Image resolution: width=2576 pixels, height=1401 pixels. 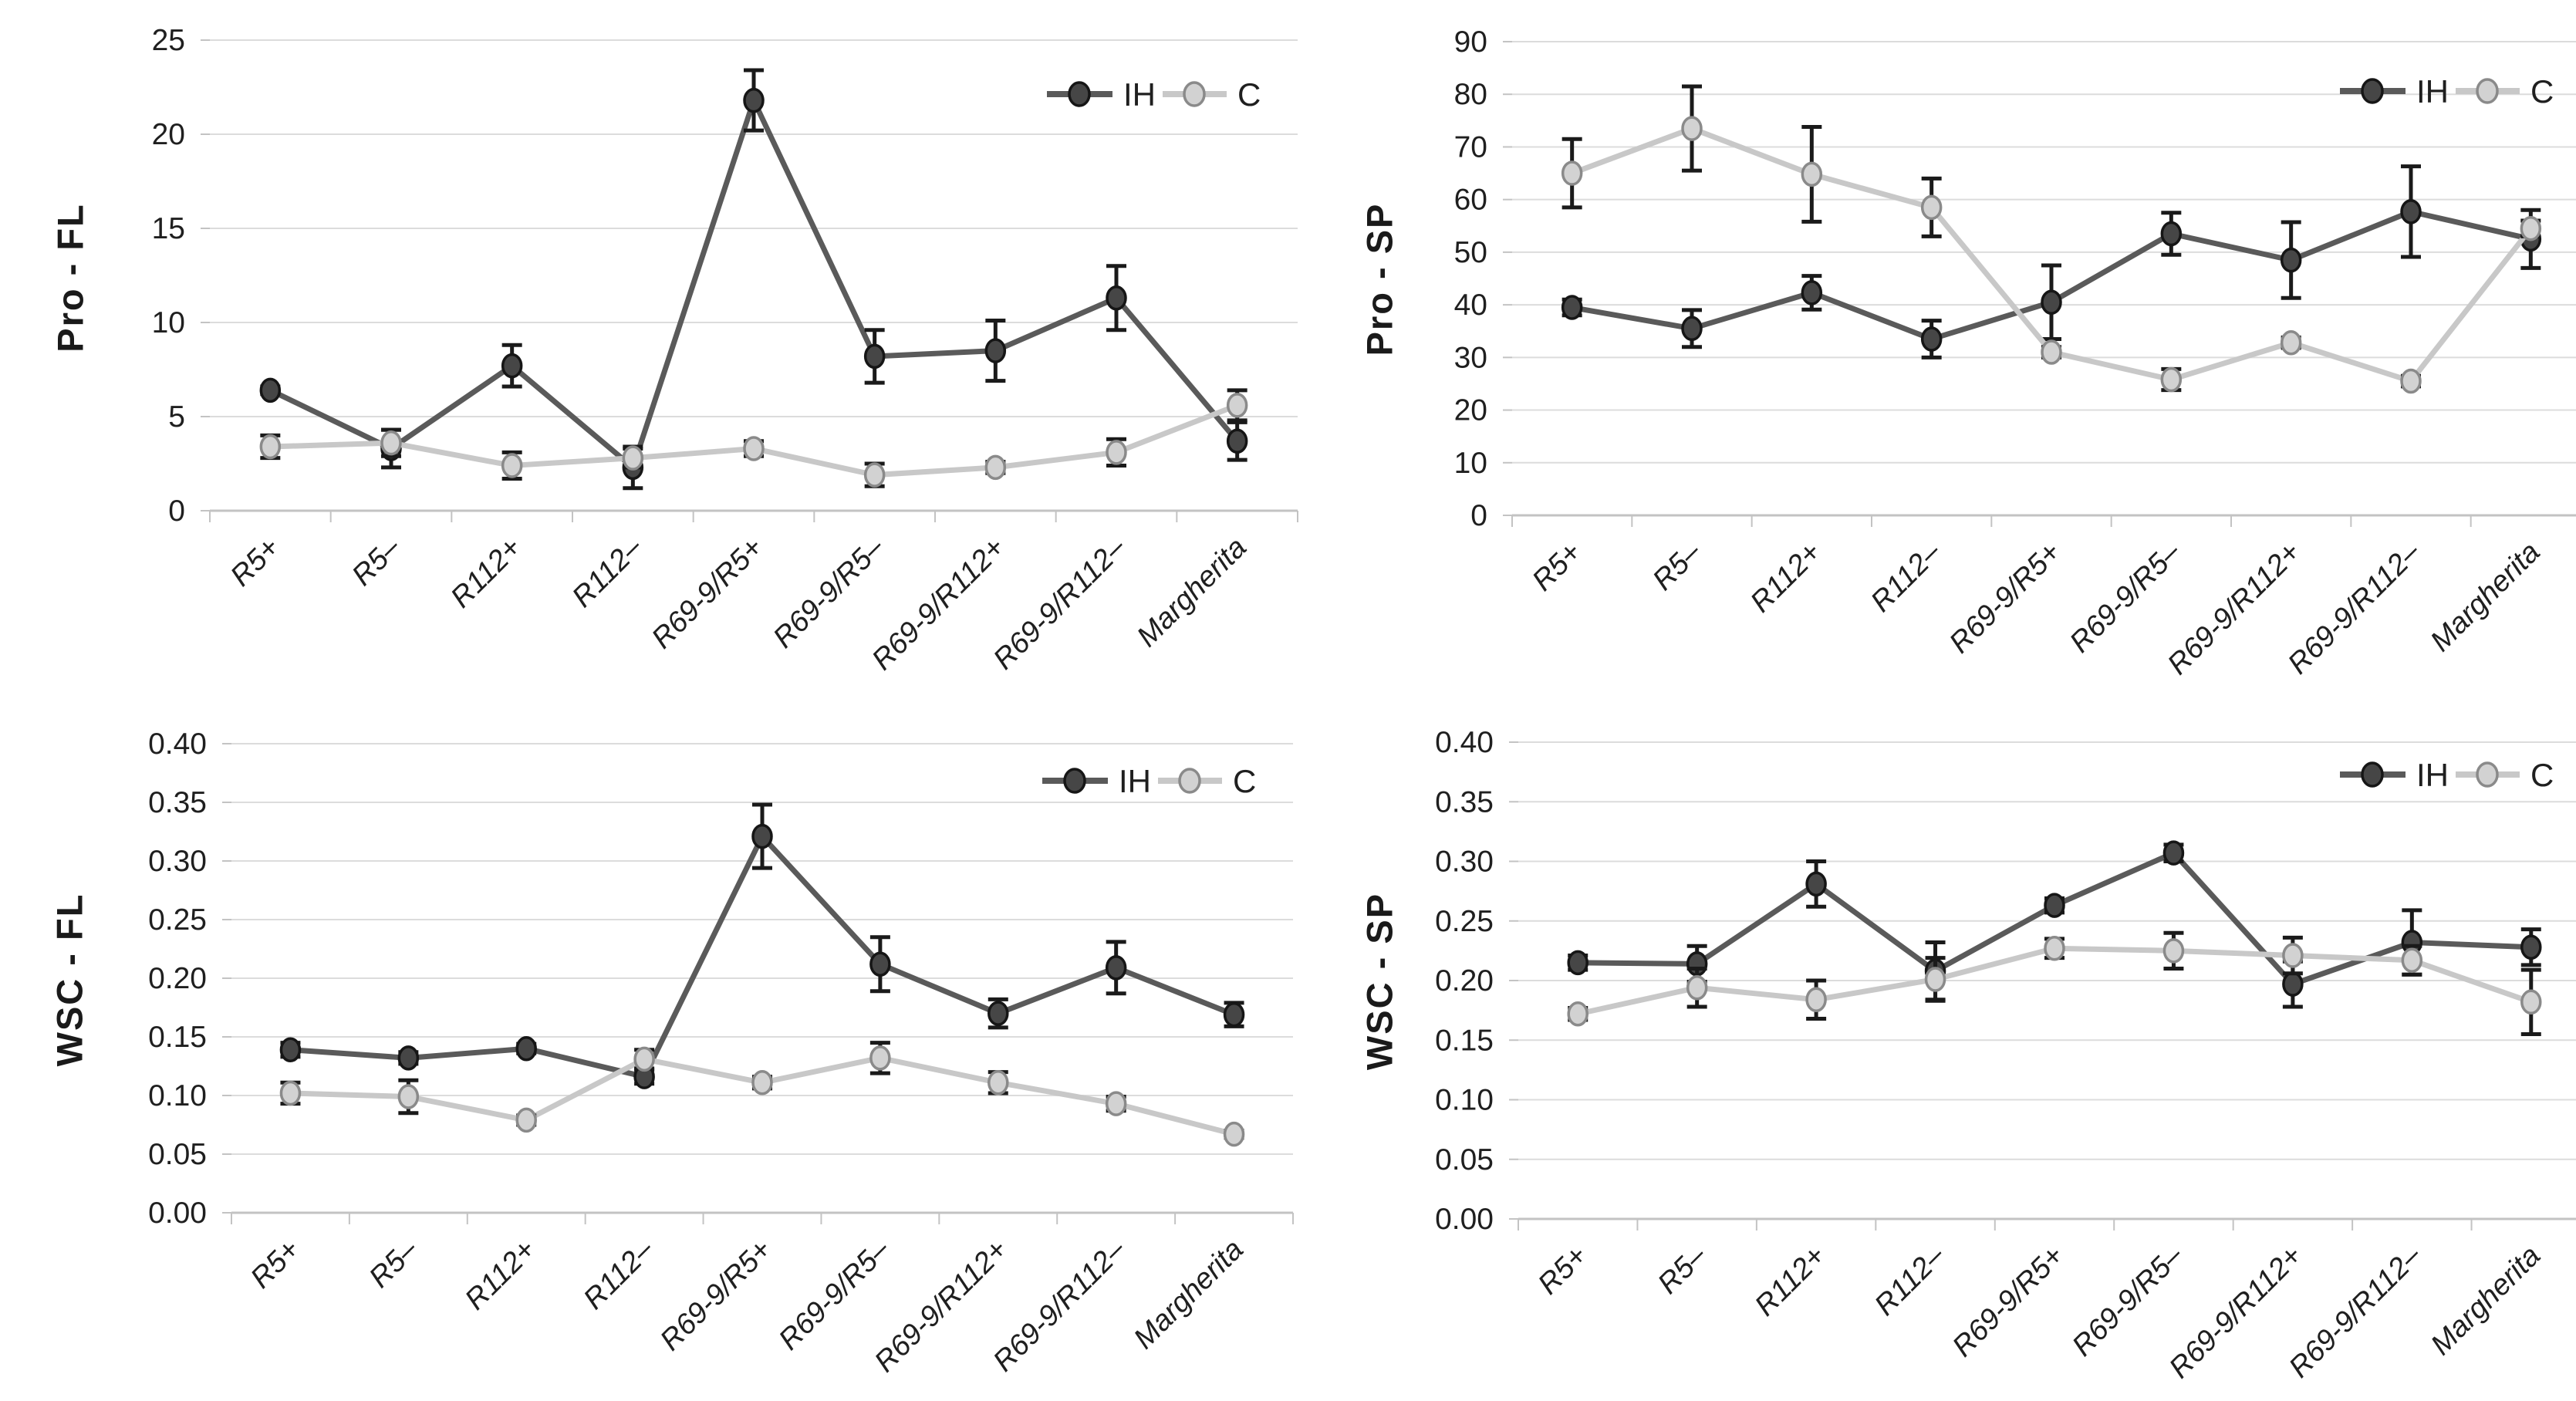 What do you see at coordinates (1470, 42) in the screenshot?
I see `svg-text: 90` at bounding box center [1470, 42].